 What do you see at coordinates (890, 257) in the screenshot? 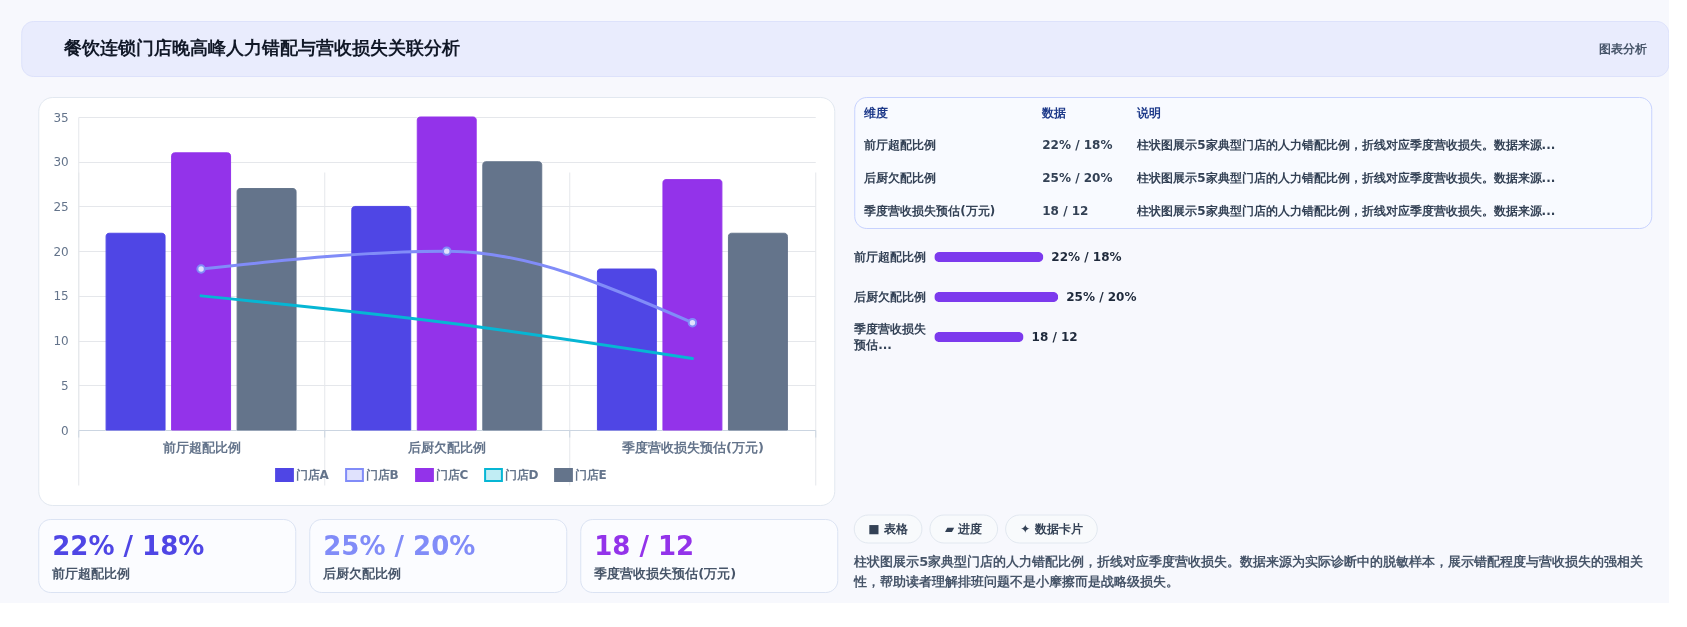
I see `y-tick-label: 前厅超配比例` at bounding box center [890, 257].